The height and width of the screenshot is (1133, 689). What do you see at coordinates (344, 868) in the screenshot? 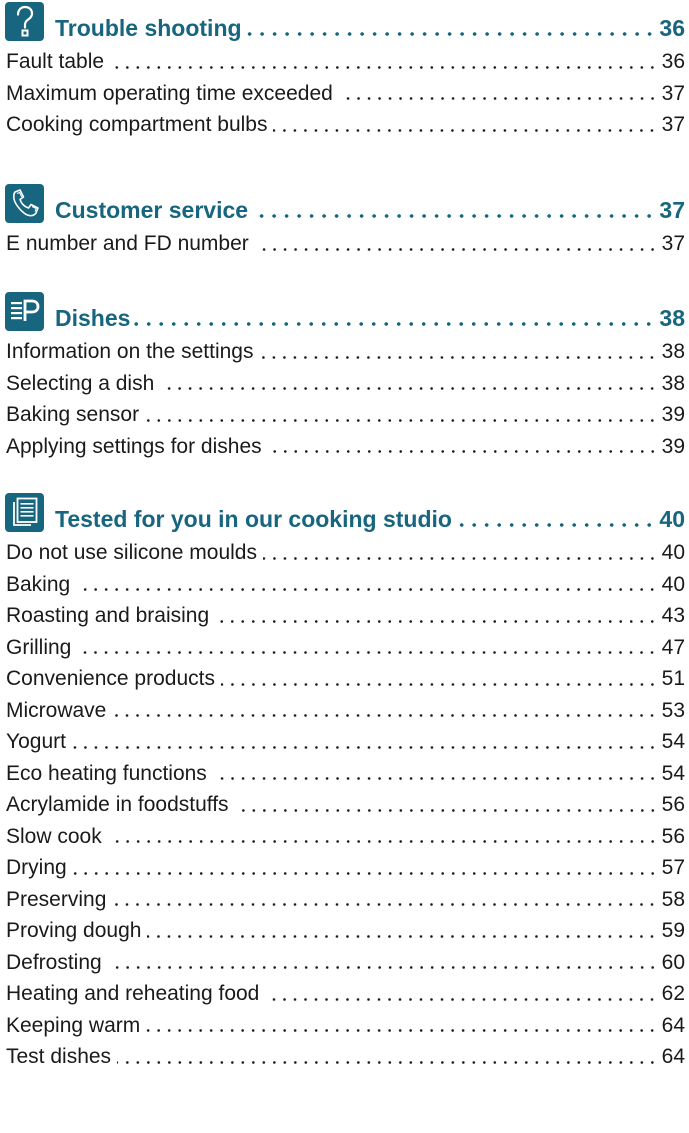
I see `toc-entry: Drying 57` at bounding box center [344, 868].